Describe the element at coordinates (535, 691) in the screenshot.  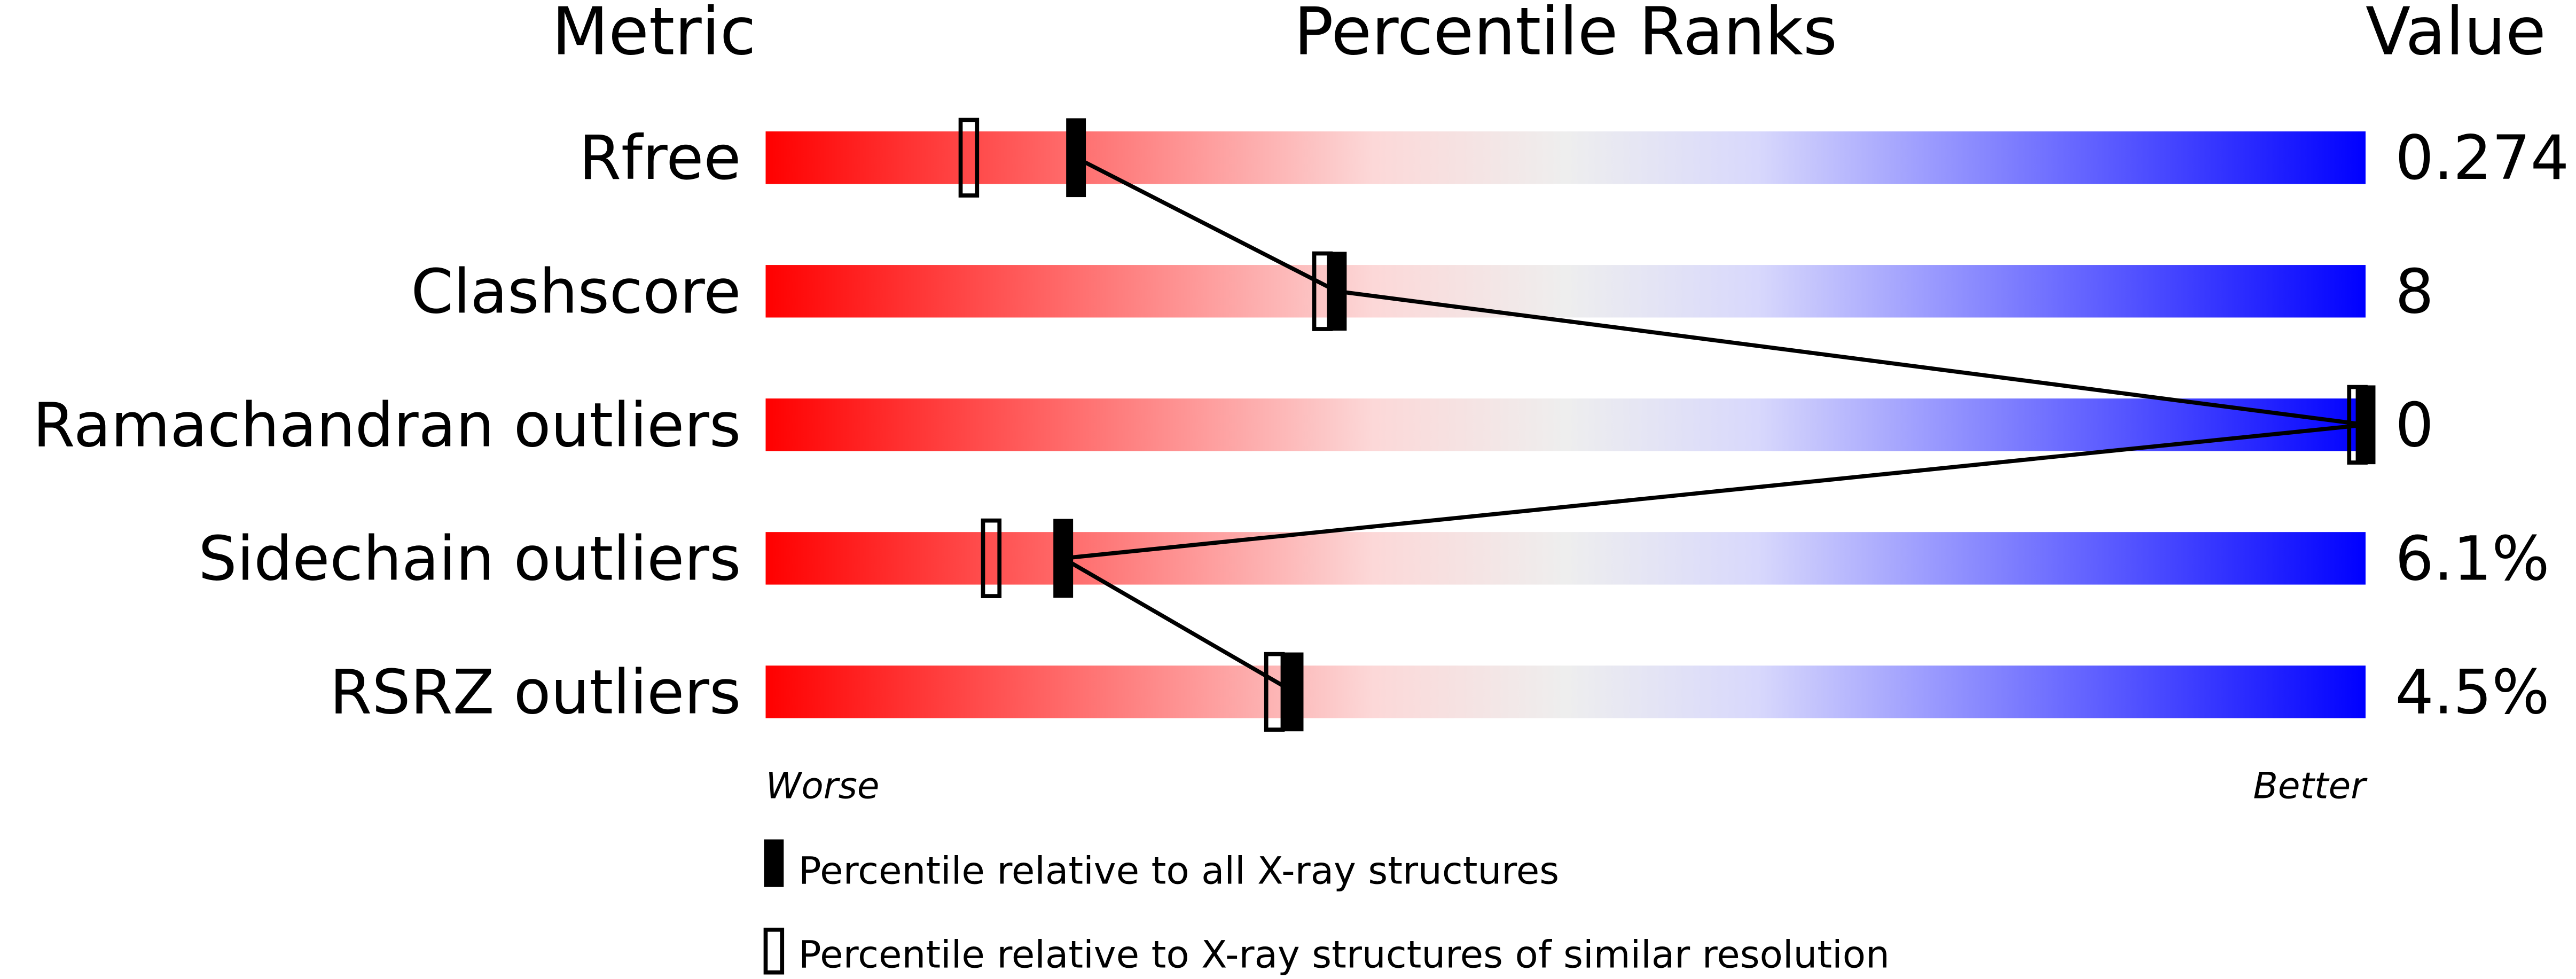
I see `metric-label: RSRZ outliers` at that location.